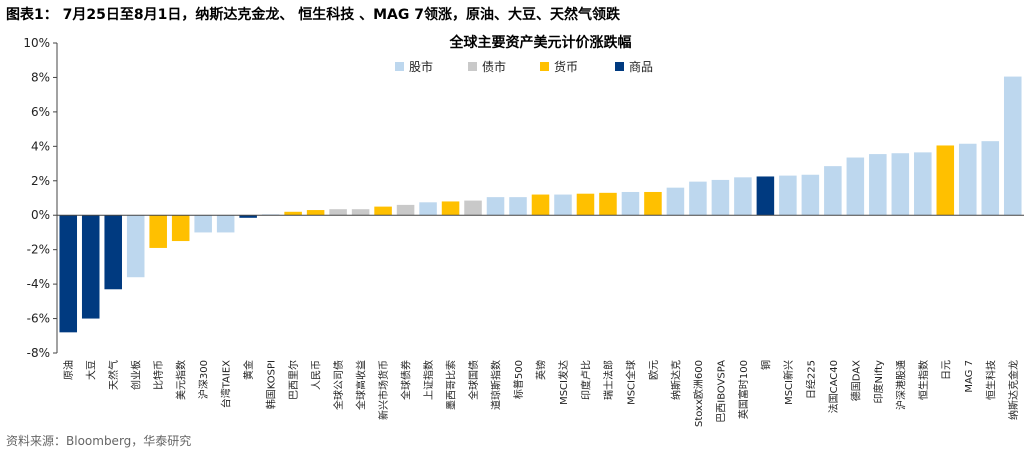 This screenshot has width=1030, height=456. What do you see at coordinates (585, 380) in the screenshot?
I see `x-tick-label: 印度卢比` at bounding box center [585, 380].